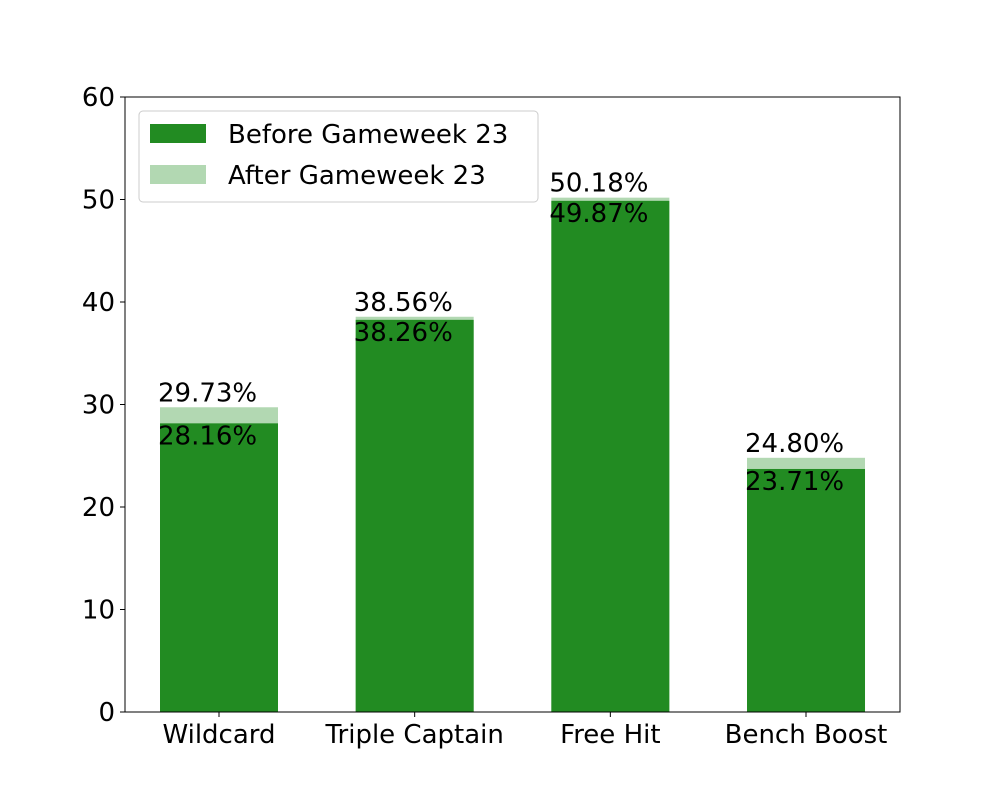  Describe the element at coordinates (598, 214) in the screenshot. I see `data-label-before: 49.87%` at that location.